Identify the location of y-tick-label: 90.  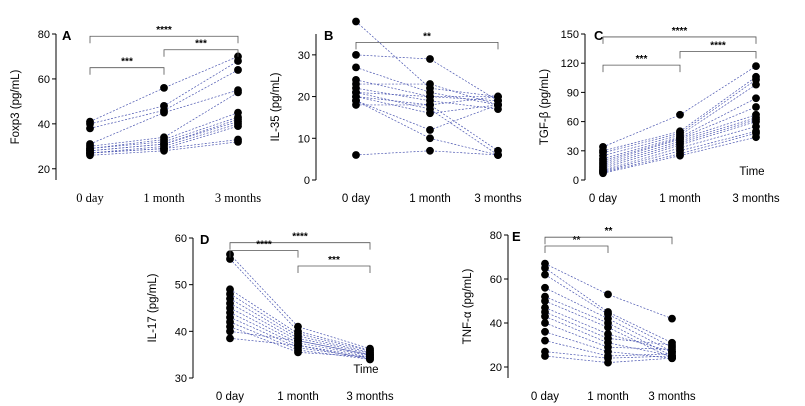
(573, 93).